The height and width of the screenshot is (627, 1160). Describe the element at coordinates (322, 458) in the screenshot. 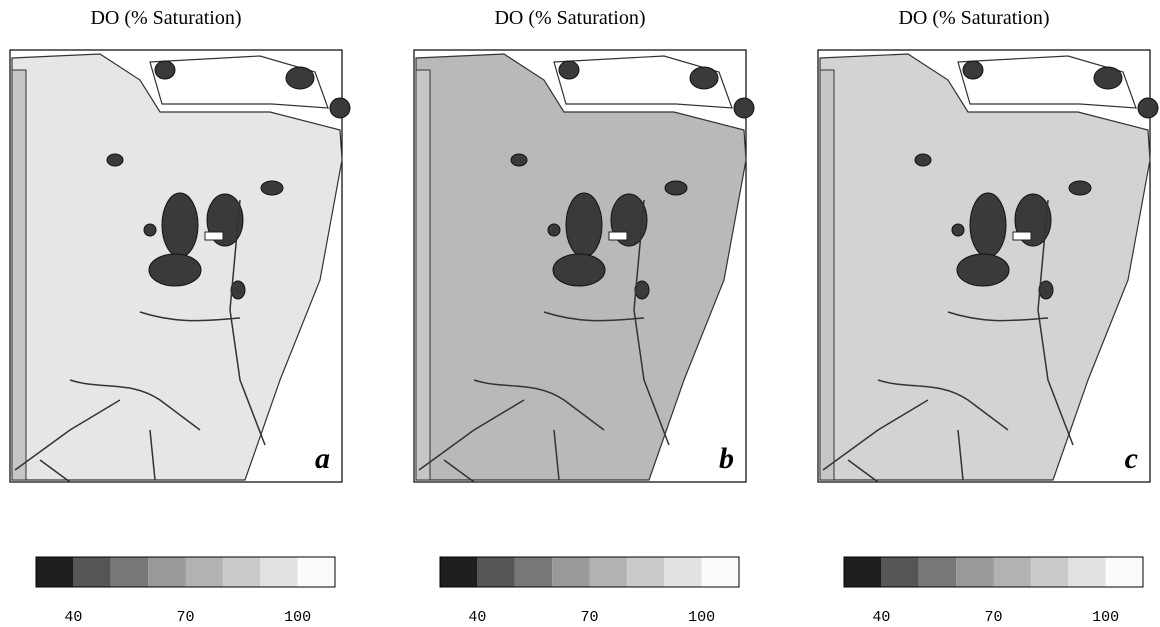

I see `panel-letter: a` at that location.